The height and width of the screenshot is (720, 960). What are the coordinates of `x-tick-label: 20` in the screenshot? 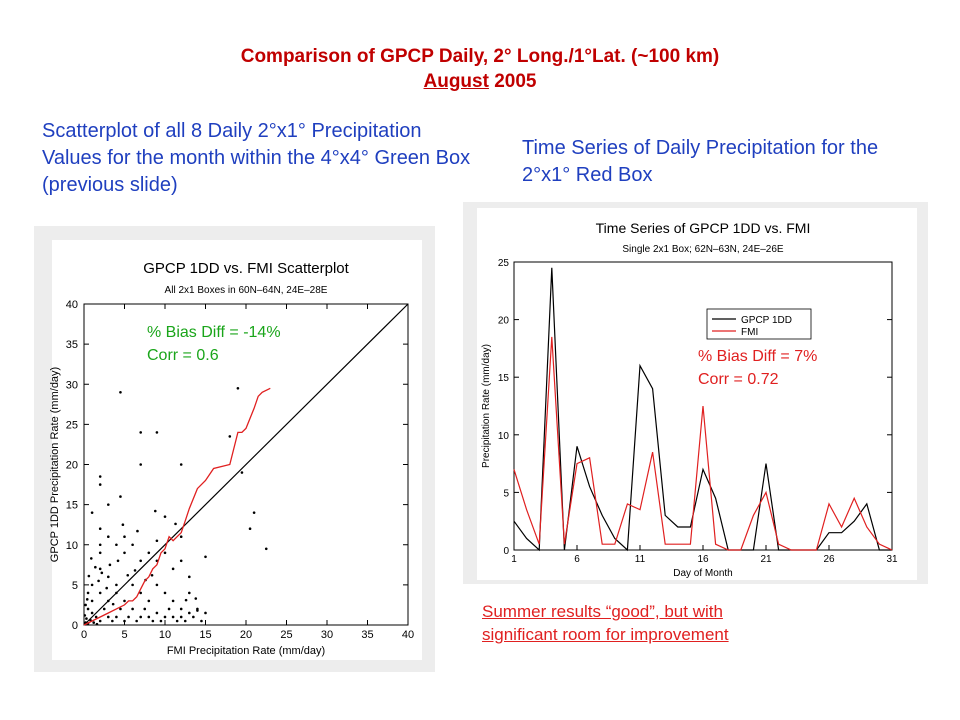 It's located at (246, 635).